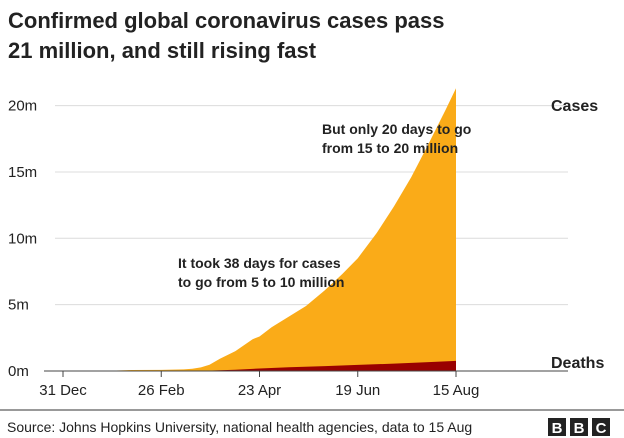 The image size is (624, 438). What do you see at coordinates (259, 365) in the screenshot?
I see `area-deaths` at bounding box center [259, 365].